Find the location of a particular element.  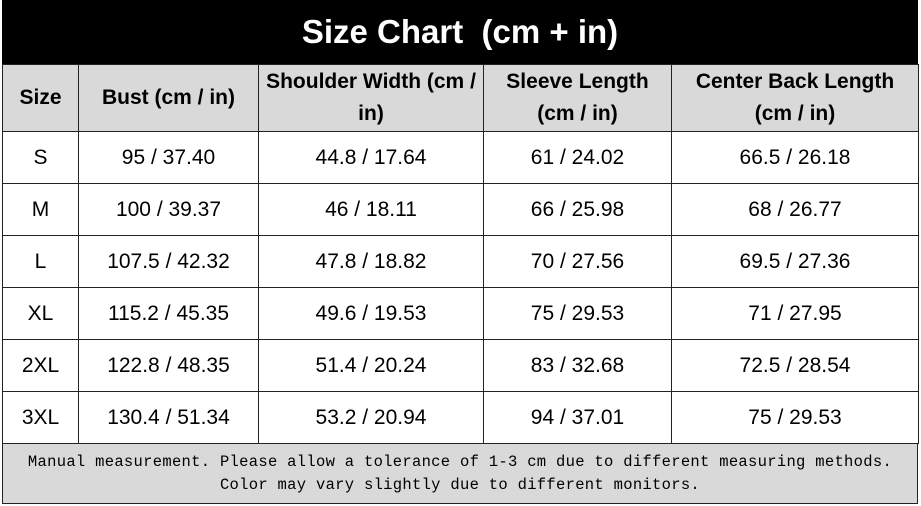

table-cell: 47.8 / 18.82 is located at coordinates (371, 261).